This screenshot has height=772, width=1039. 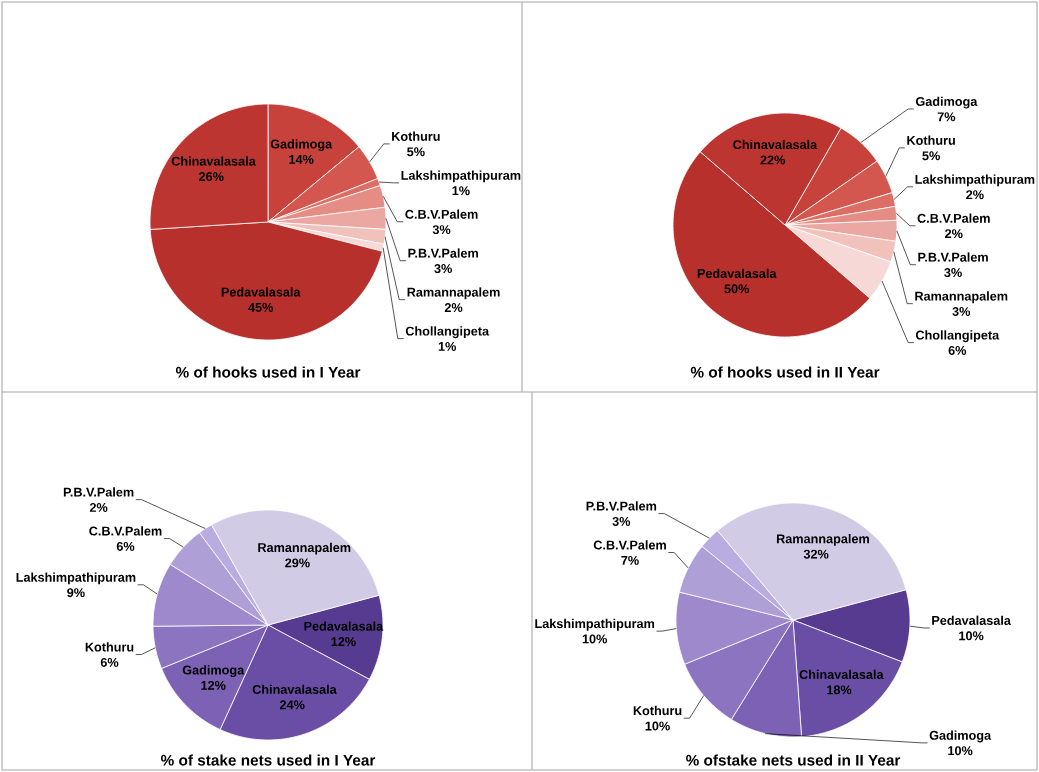 I want to click on text: % of stake nets used in I Year, so click(x=268, y=760).